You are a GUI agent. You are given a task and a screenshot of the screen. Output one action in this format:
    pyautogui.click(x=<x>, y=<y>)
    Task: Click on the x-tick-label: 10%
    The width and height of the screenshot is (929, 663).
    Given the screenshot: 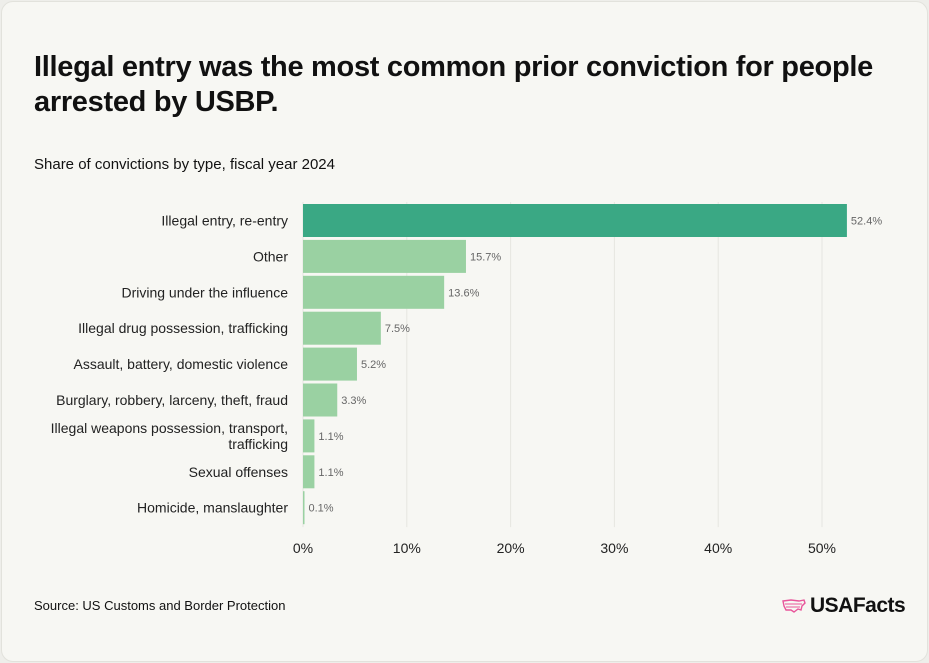 What is the action you would take?
    pyautogui.click(x=407, y=548)
    